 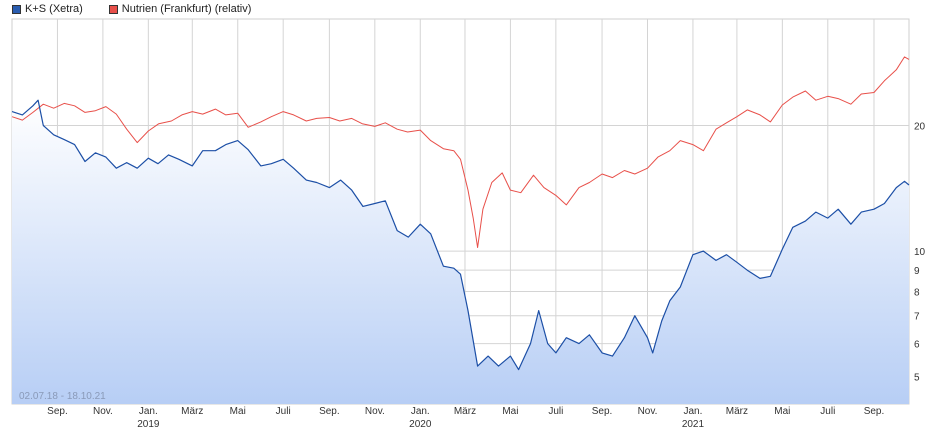 What do you see at coordinates (917, 317) in the screenshot?
I see `y-tick-label: 7` at bounding box center [917, 317].